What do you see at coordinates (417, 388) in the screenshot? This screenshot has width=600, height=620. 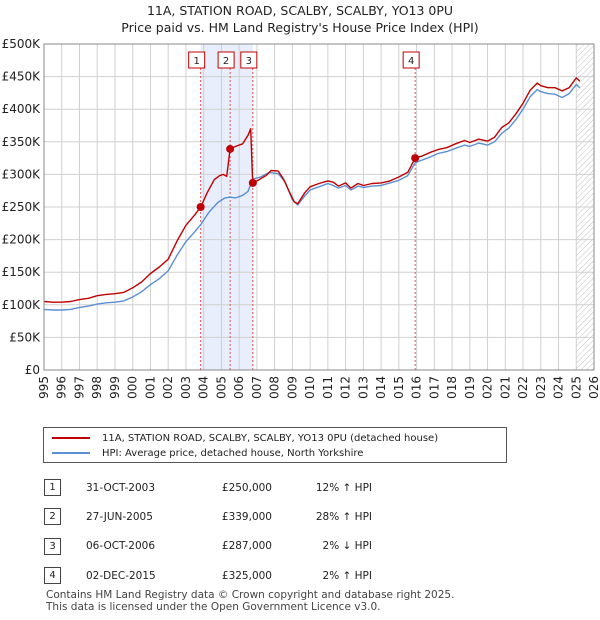 I see `x-tick-label: 2016` at bounding box center [417, 388].